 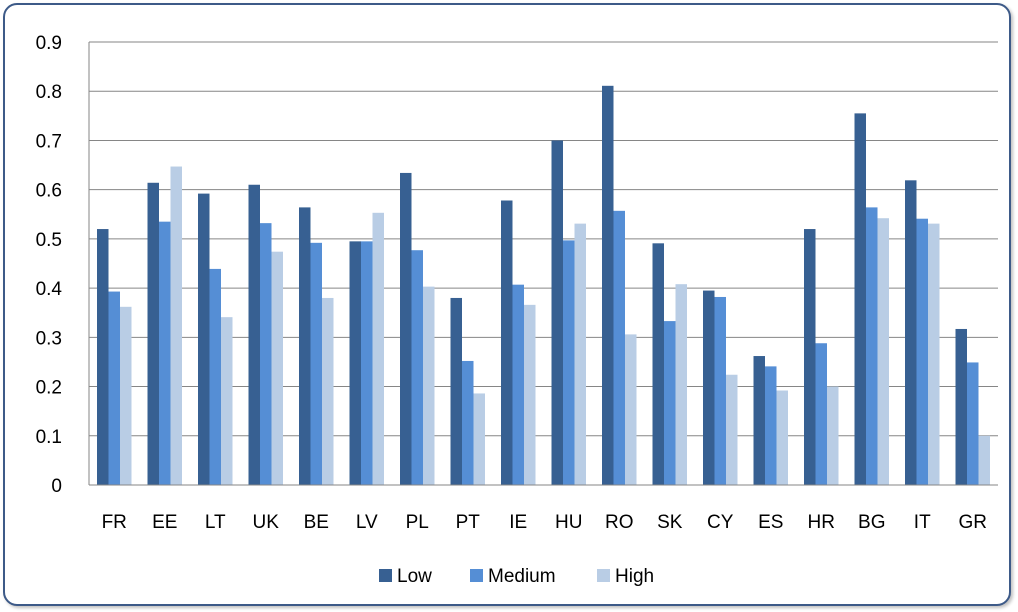 I want to click on y-tick-label: 0.5, so click(x=49, y=240).